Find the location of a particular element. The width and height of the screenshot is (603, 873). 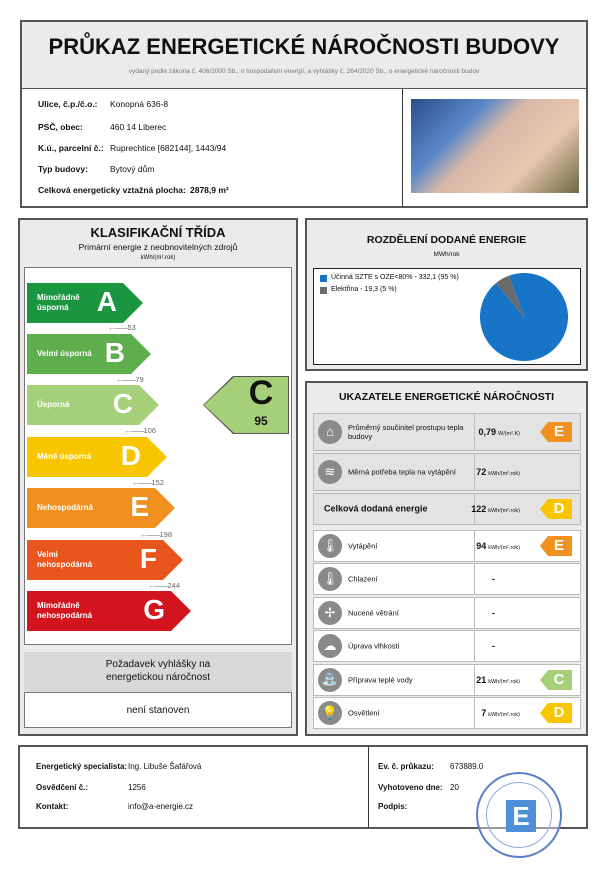

class-letter: C is located at coordinates (122, 403).